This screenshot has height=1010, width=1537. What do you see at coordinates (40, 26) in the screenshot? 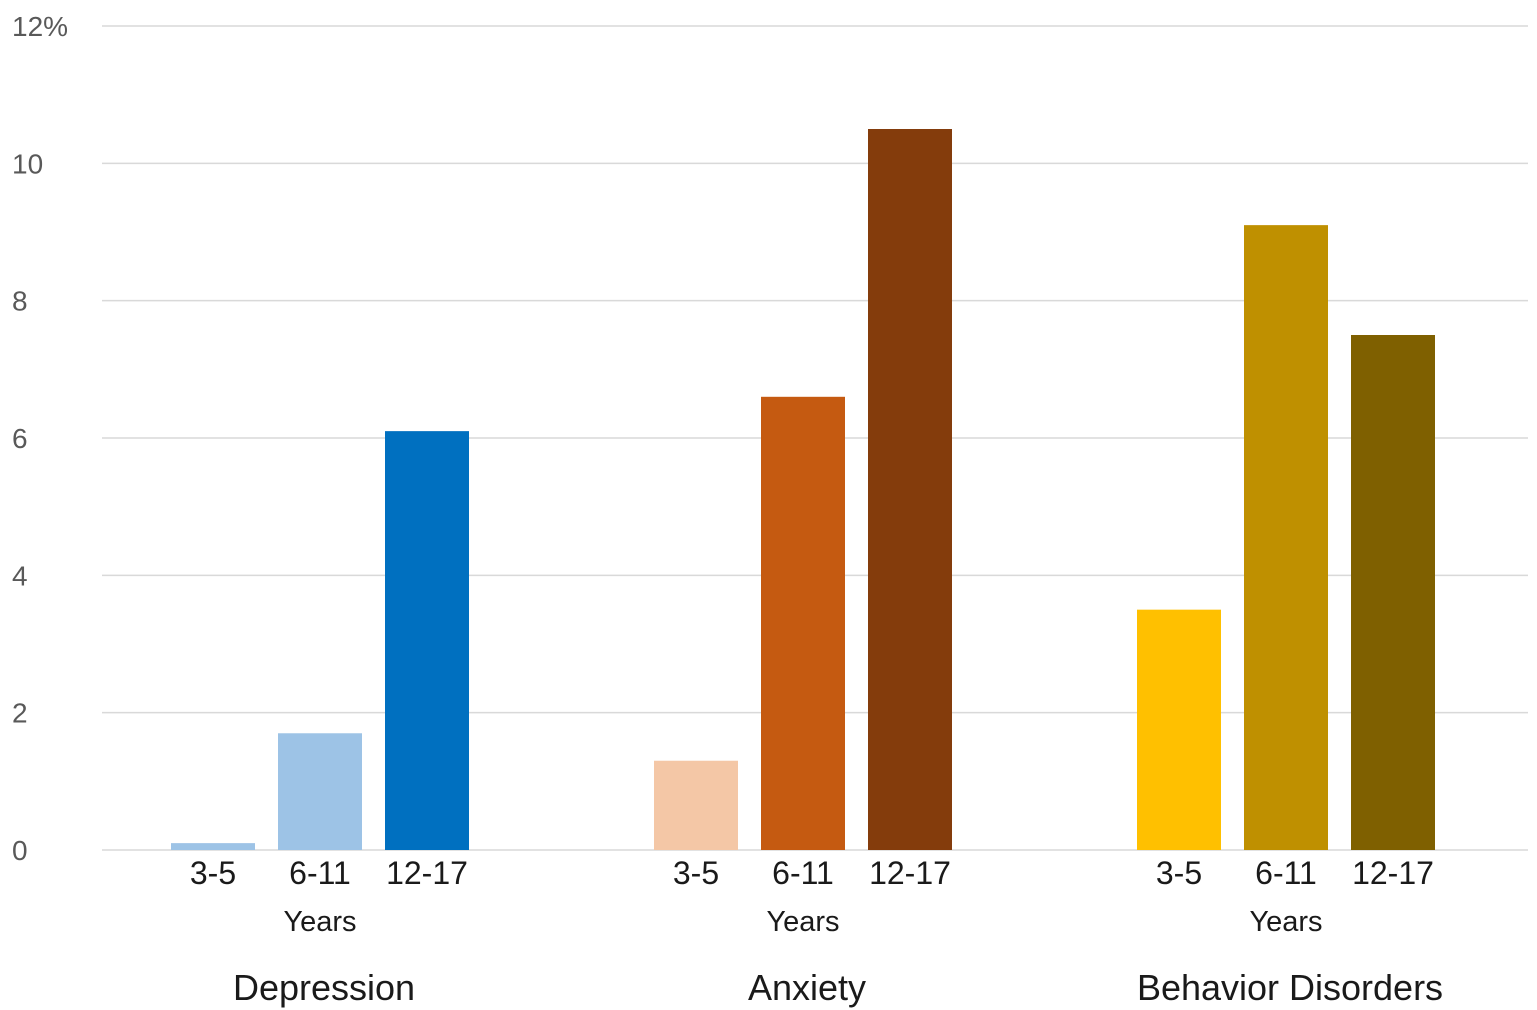
I see `y-tick-label: 12%` at bounding box center [40, 26].